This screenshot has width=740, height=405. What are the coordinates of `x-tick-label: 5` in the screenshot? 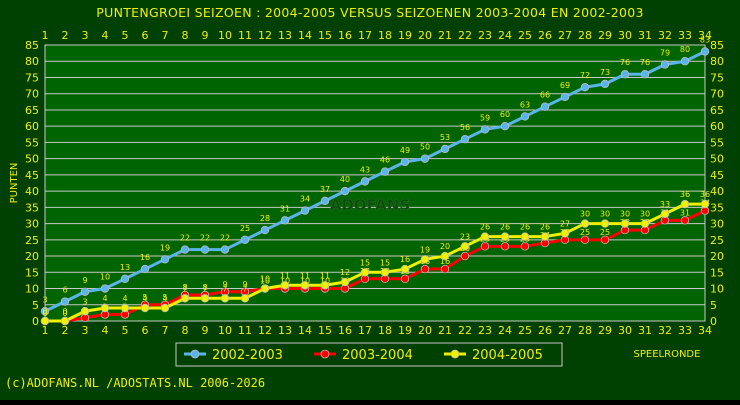 It's located at (125, 330).